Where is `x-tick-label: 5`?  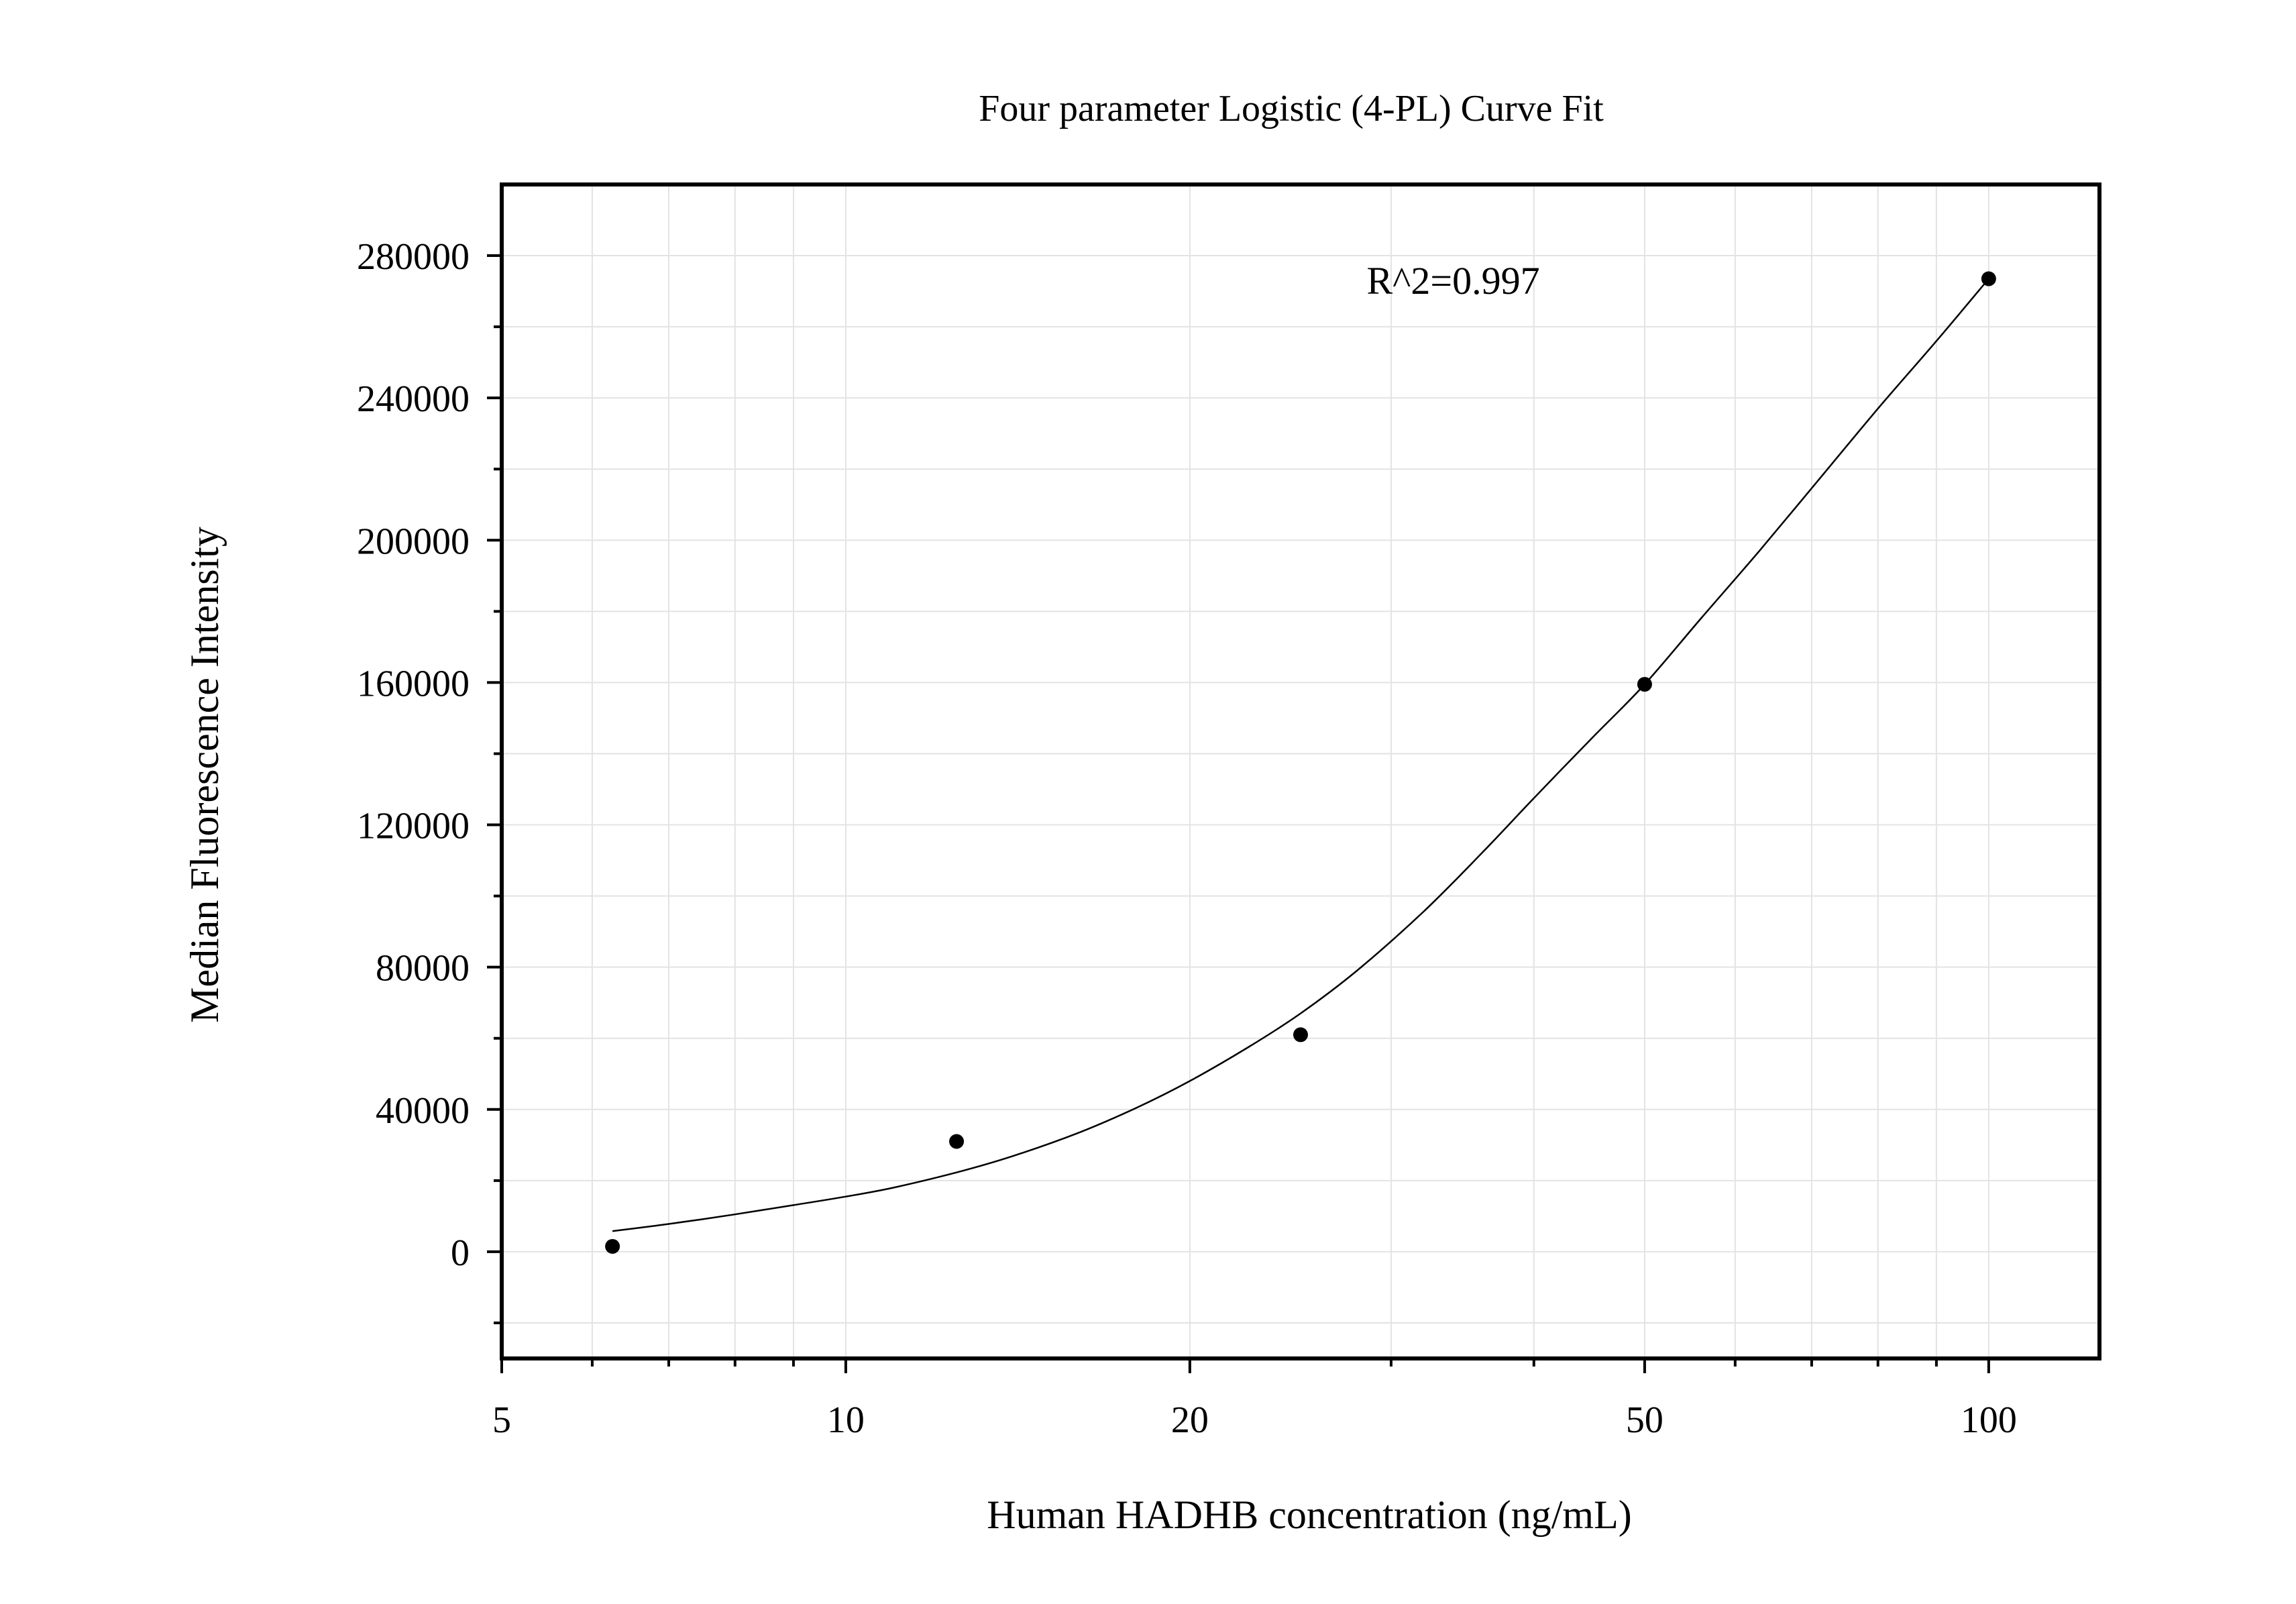 x-tick-label: 5 is located at coordinates (501, 1420).